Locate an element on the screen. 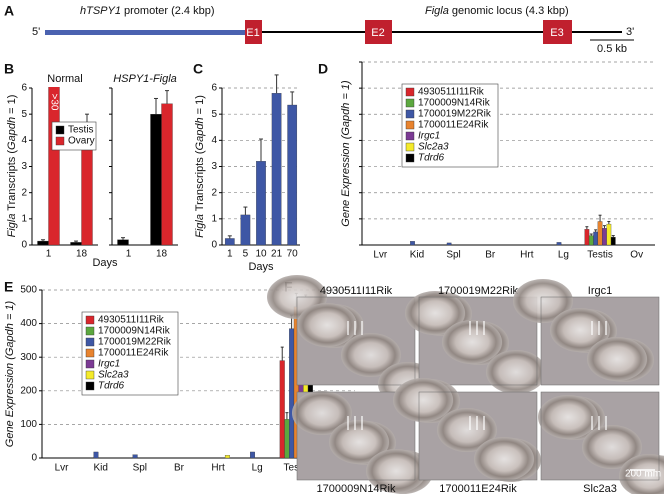 The image size is (664, 494). legend-label: Tdrd6 is located at coordinates (111, 386).